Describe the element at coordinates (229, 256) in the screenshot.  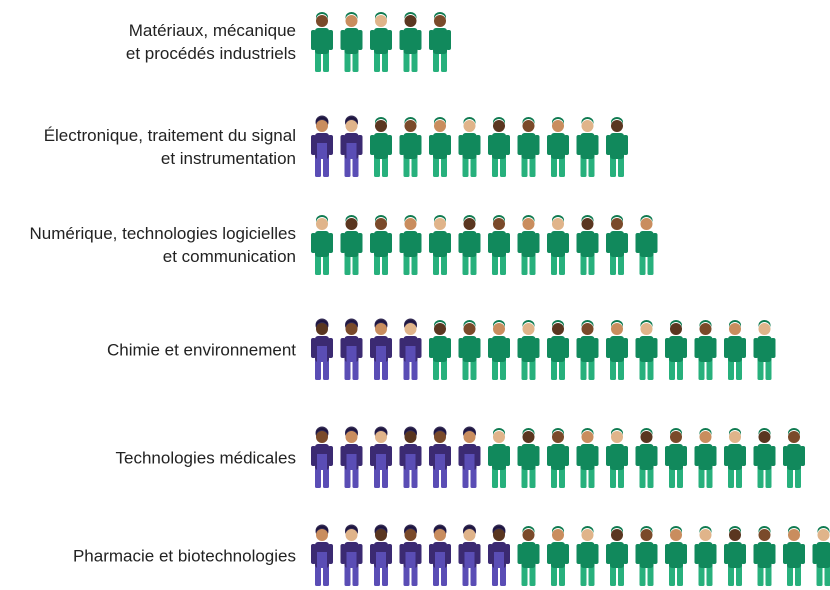
I see `category-label: et communication` at that location.